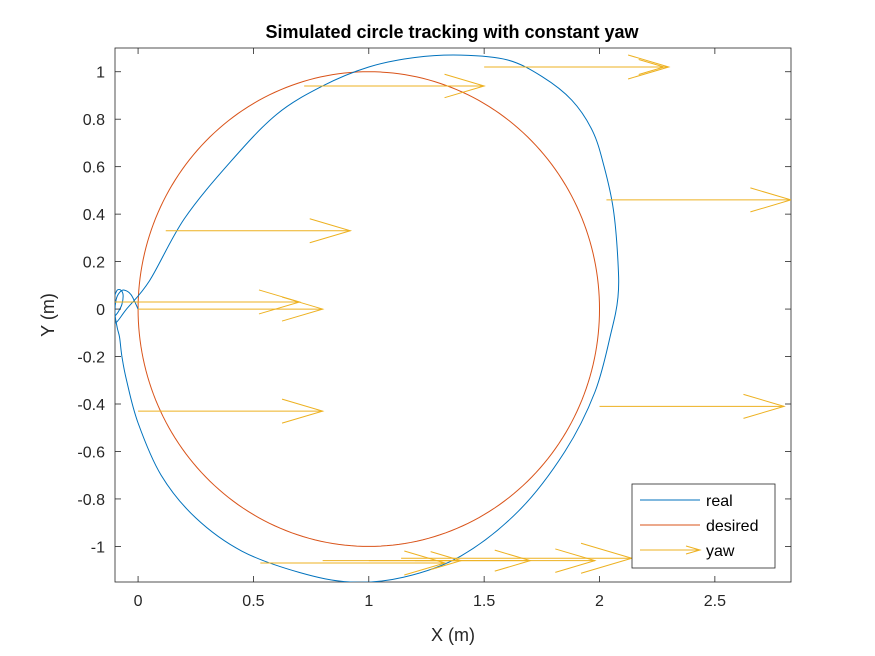 This screenshot has height=656, width=875. Describe the element at coordinates (453, 635) in the screenshot. I see `x-axis-label: X (m)` at that location.